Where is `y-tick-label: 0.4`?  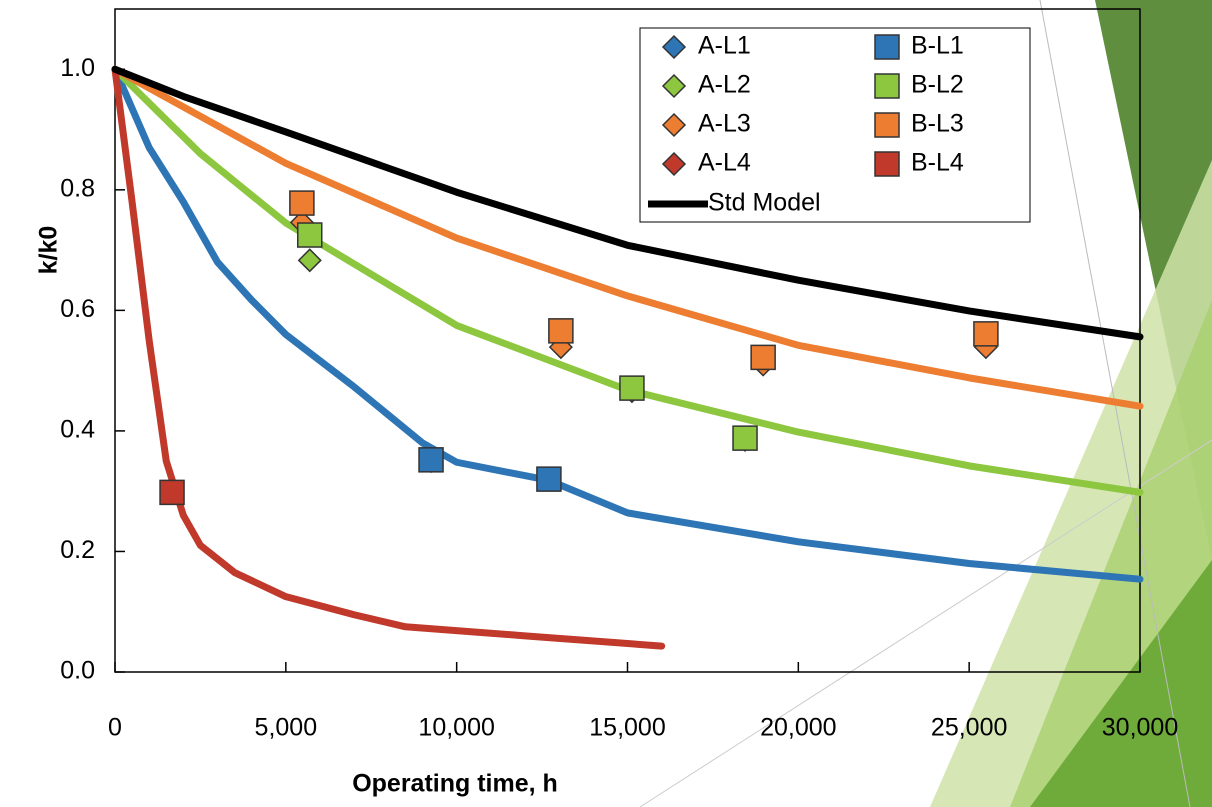
y-tick-label: 0.4 is located at coordinates (77, 430).